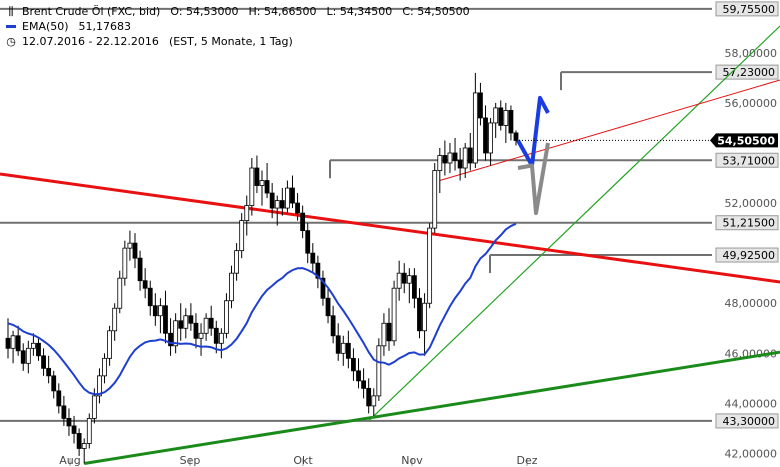 The width and height of the screenshot is (780, 467). Describe the element at coordinates (412, 460) in the screenshot. I see `x-tick-label: Nov` at that location.